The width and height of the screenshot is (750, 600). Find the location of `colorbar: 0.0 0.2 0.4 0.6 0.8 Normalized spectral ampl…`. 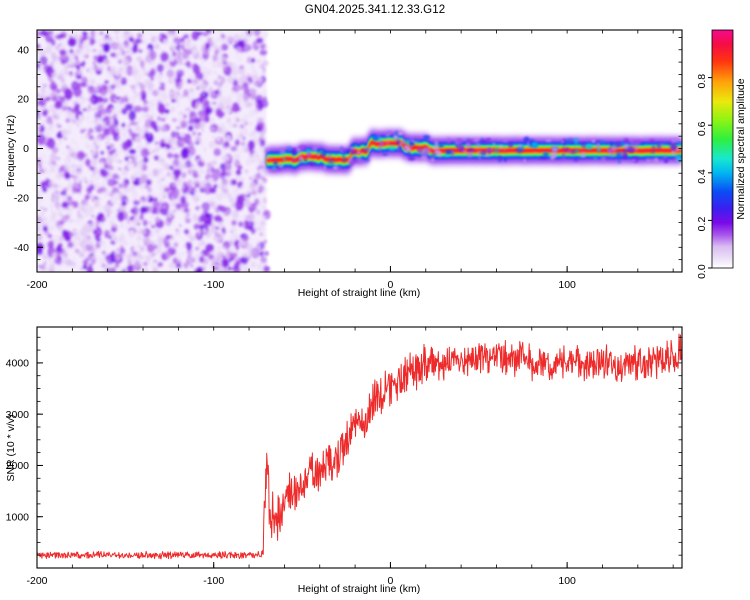

colorbar: 0.0 0.2 0.4 0.6 0.8 Normalized spectral ampl… is located at coordinates (721, 154).